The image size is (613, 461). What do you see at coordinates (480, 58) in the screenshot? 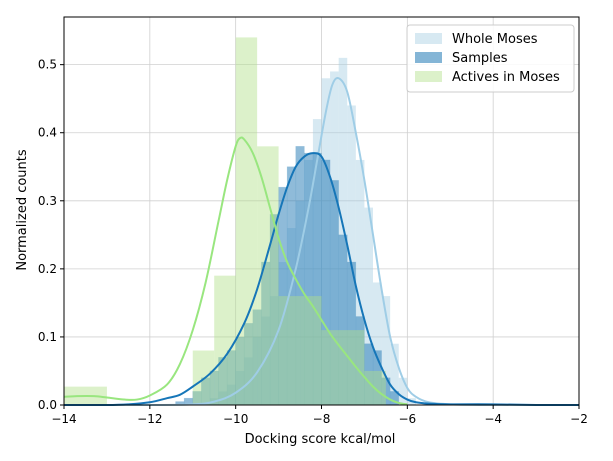
I see `legend-label: Samples` at bounding box center [480, 58].